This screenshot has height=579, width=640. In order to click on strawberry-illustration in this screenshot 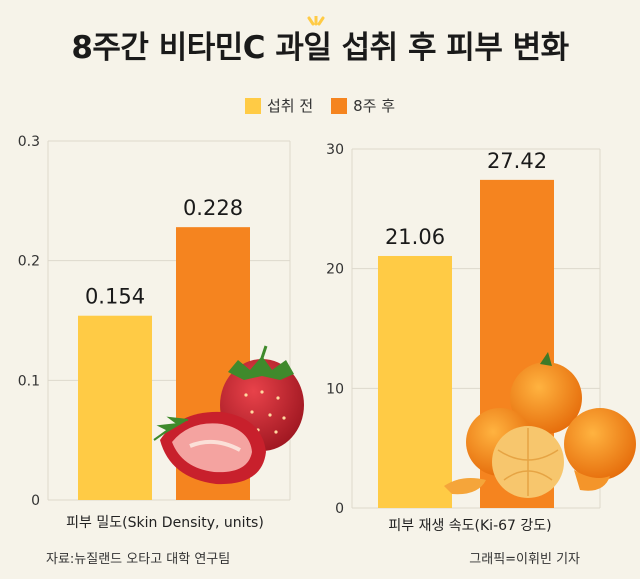, I will do `click(228, 415)`.